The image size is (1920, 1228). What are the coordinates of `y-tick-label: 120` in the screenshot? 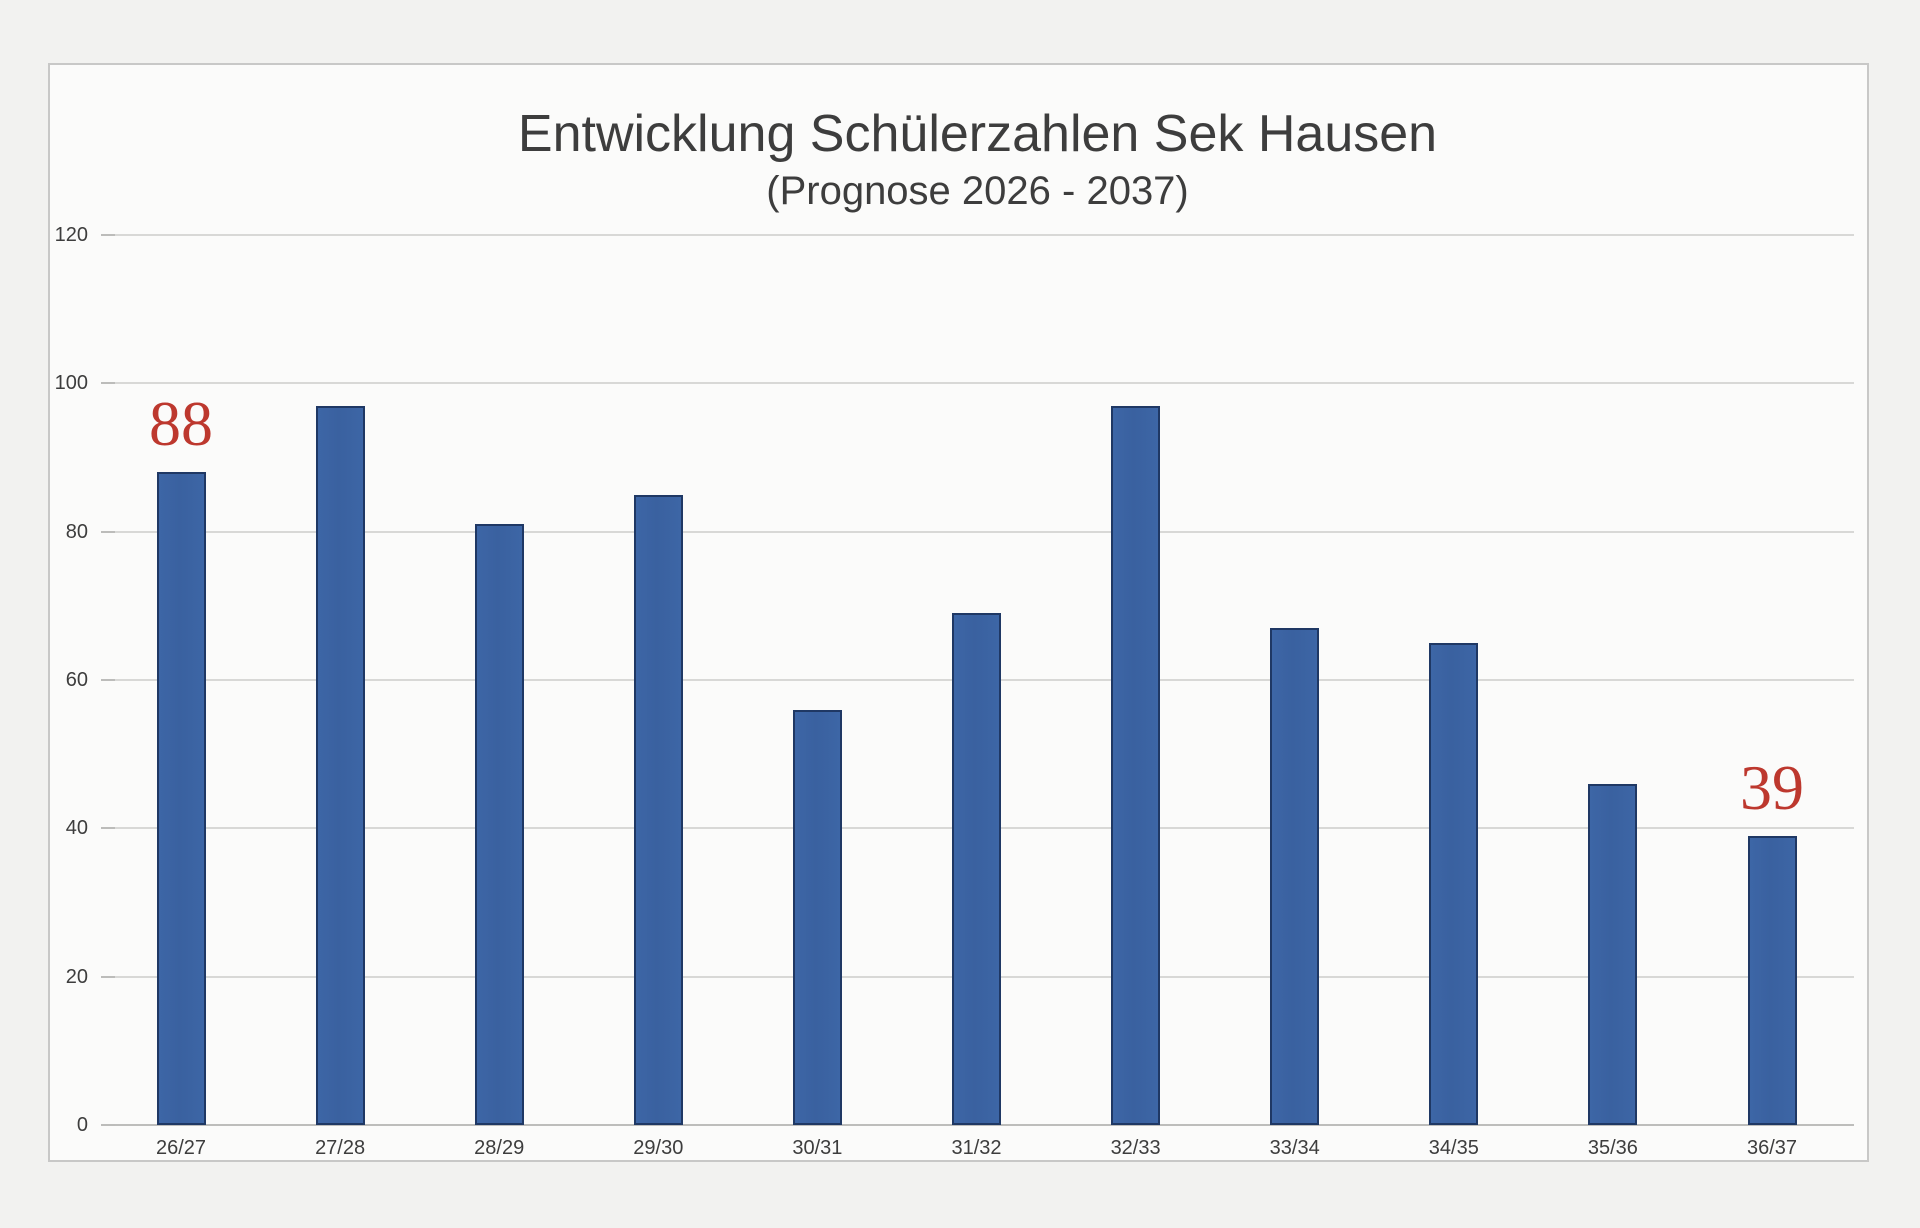 It's located at (71, 235).